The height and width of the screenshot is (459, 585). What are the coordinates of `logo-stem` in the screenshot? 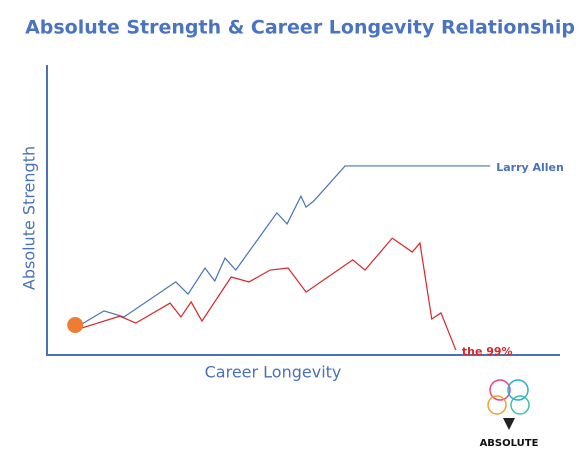 It's located at (509, 424).